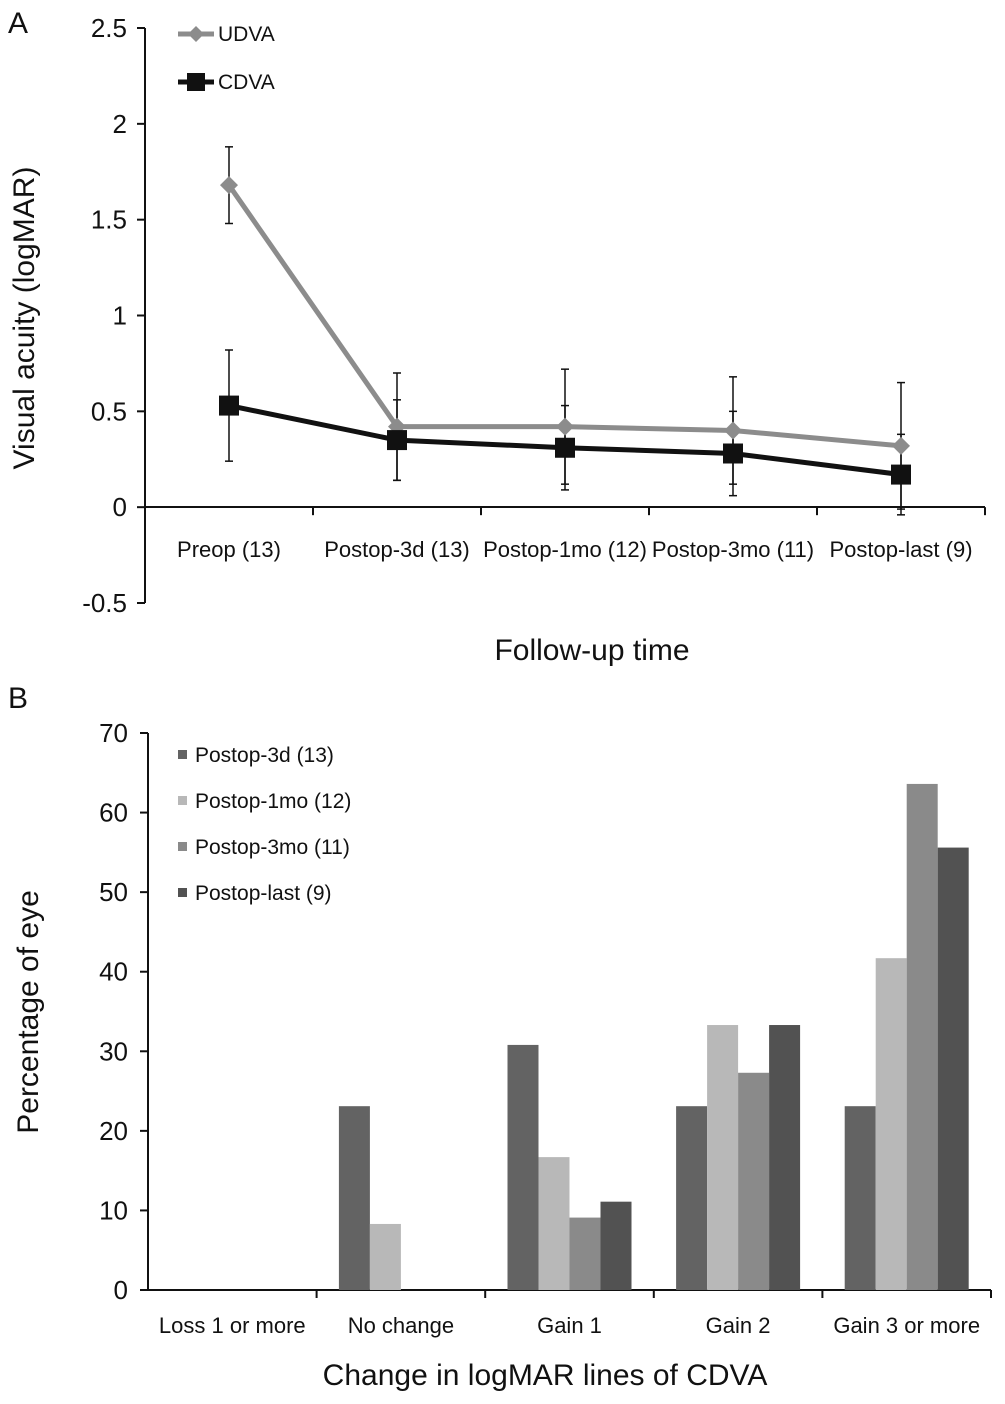  I want to click on panel-a-letter: A, so click(18, 23).